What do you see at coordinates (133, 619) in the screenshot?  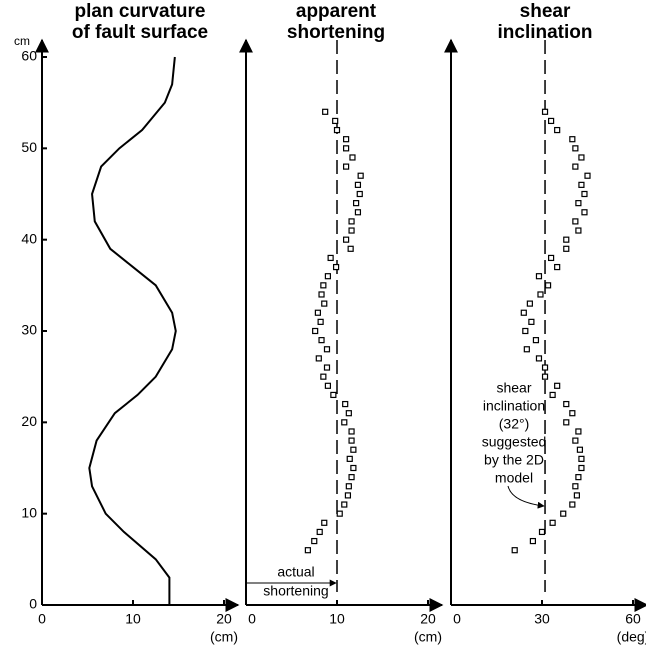 I see `x-tick-label: 10` at bounding box center [133, 619].